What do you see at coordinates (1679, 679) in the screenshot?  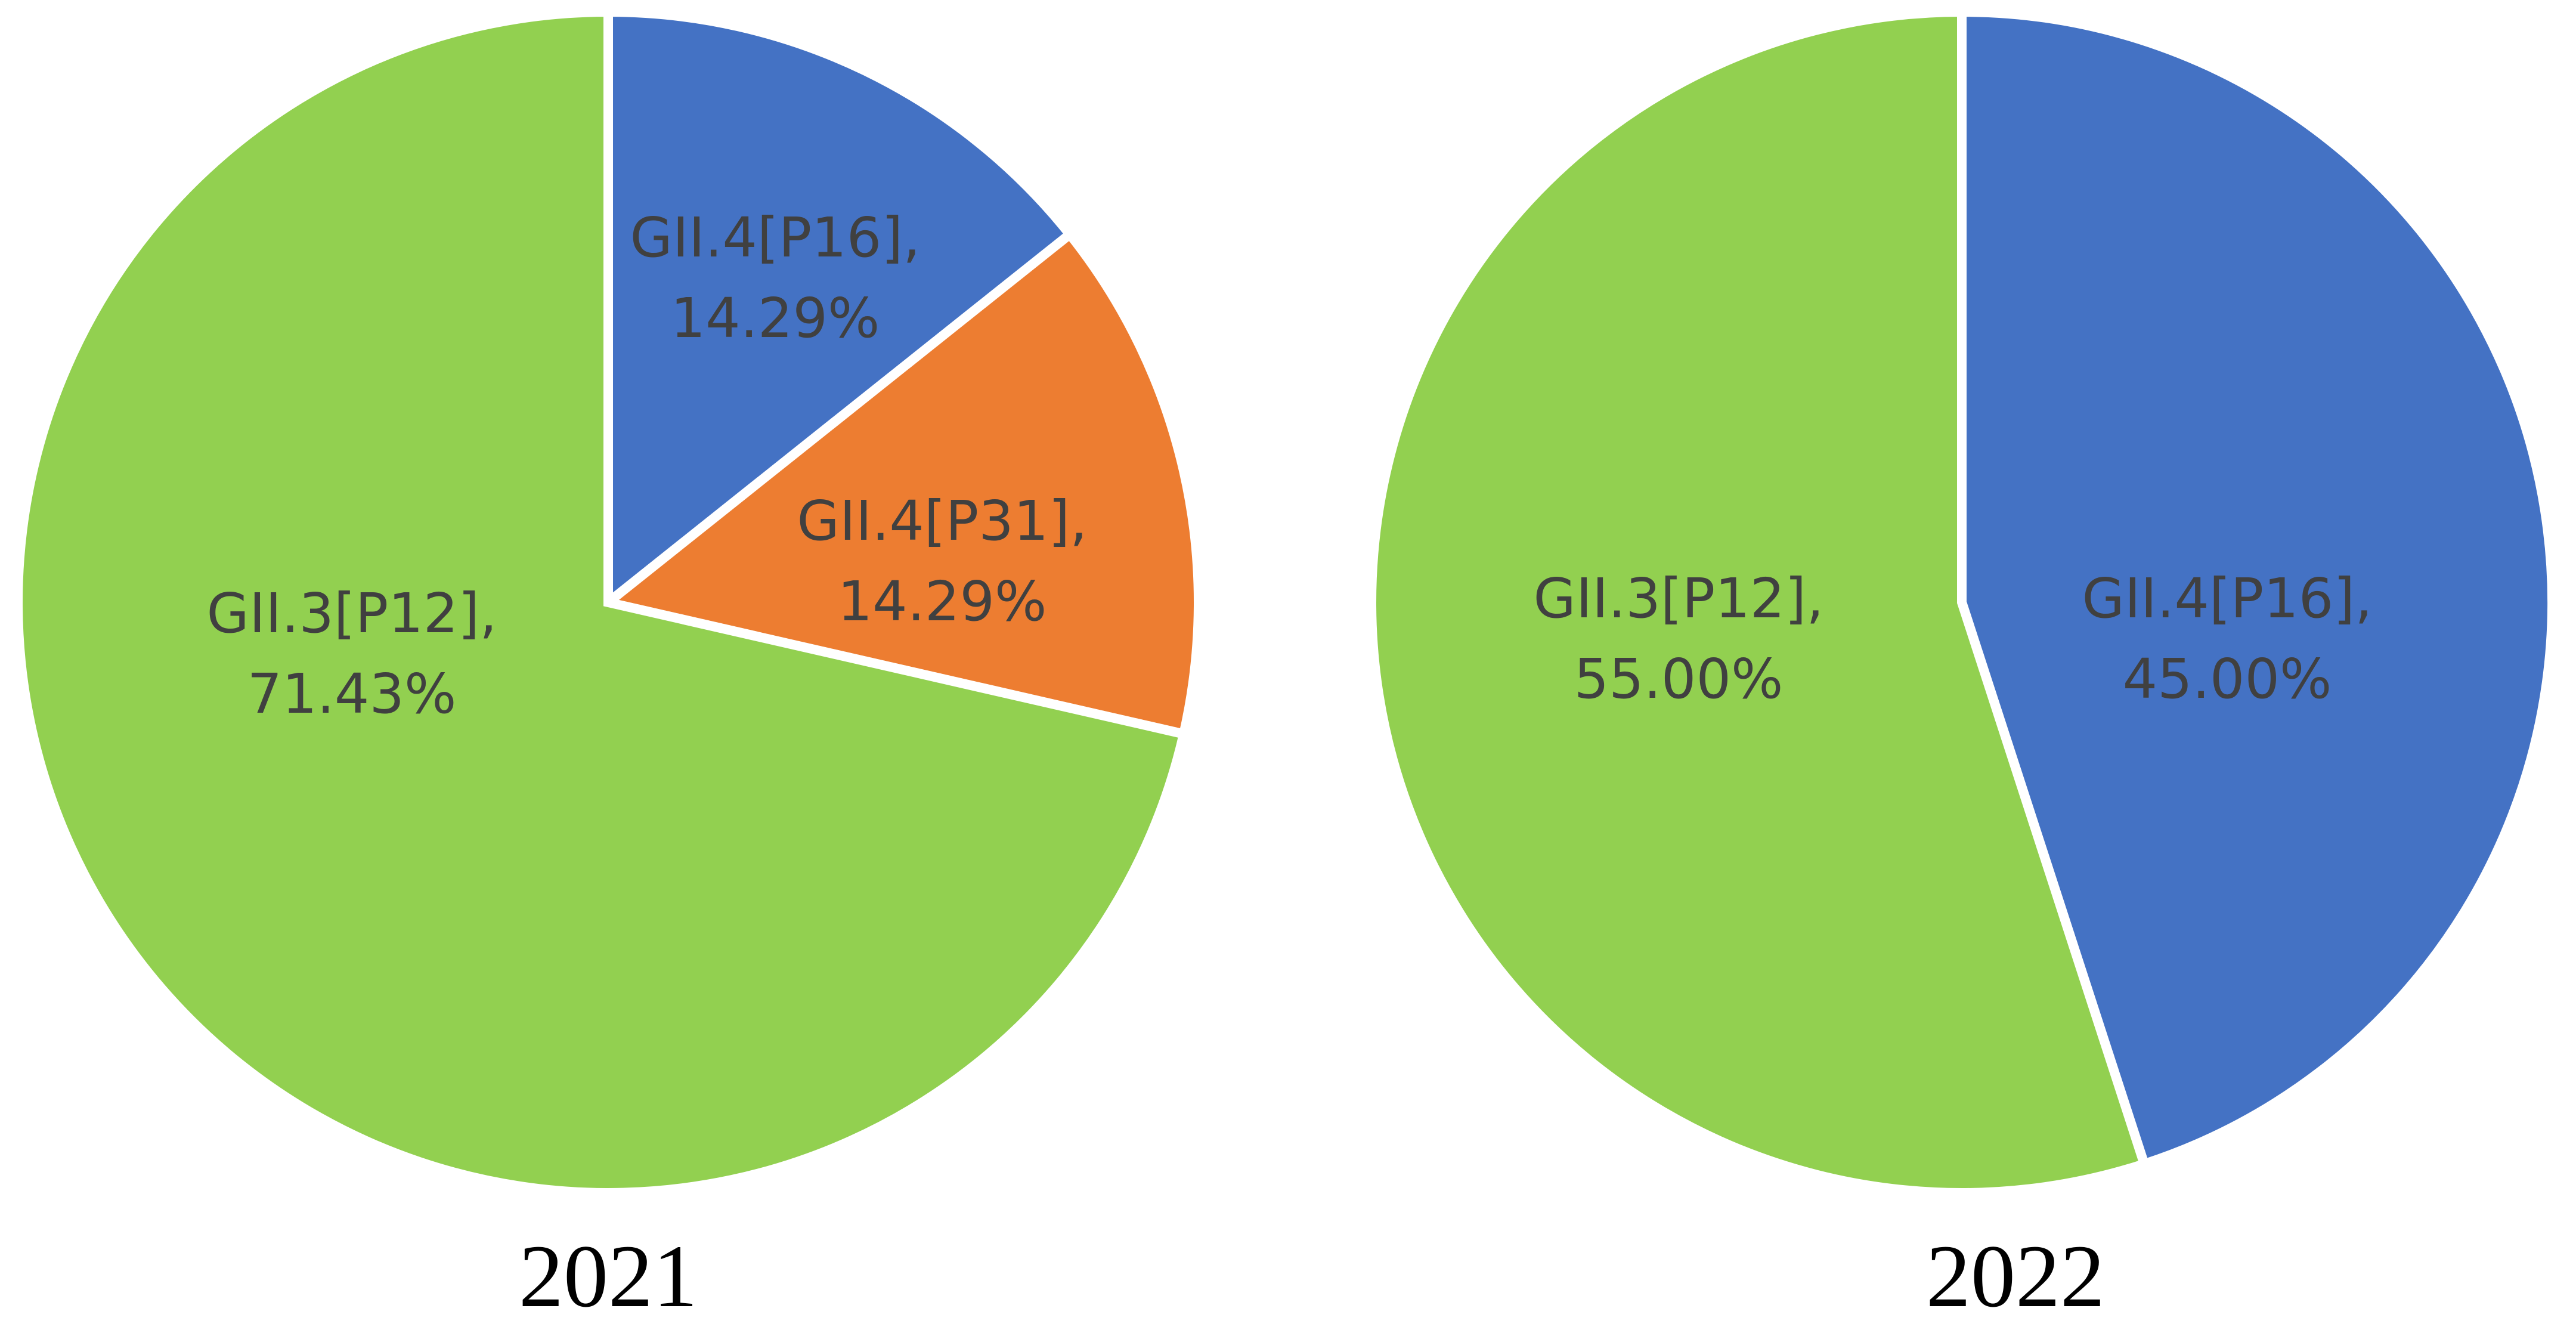 I see `slice-percent-label: 55.00%` at bounding box center [1679, 679].